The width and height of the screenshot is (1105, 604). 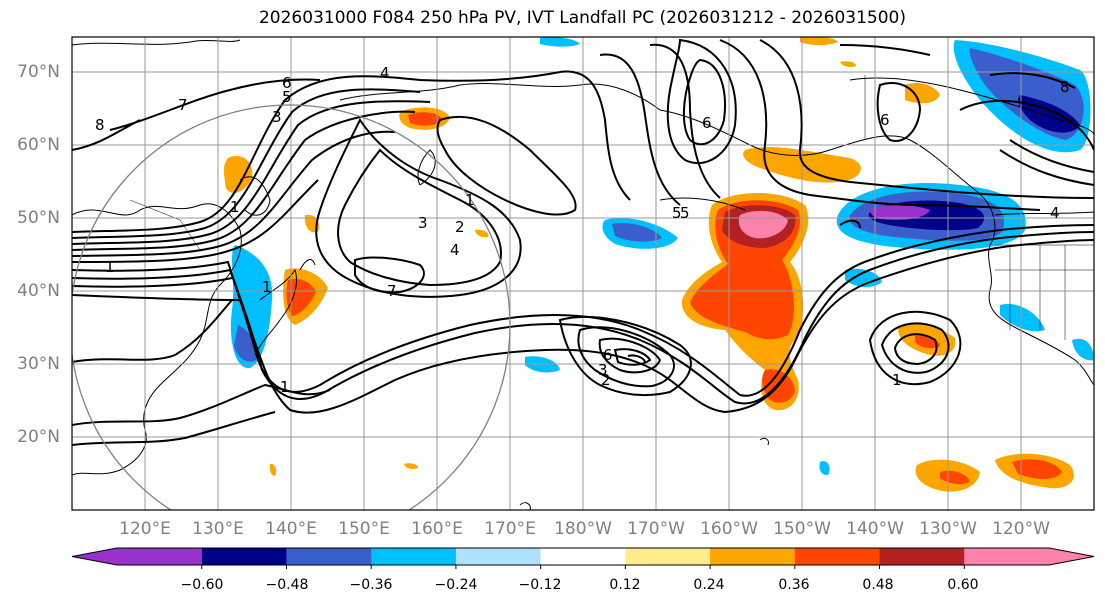 I want to click on lon-label: 120°E, so click(x=145, y=529).